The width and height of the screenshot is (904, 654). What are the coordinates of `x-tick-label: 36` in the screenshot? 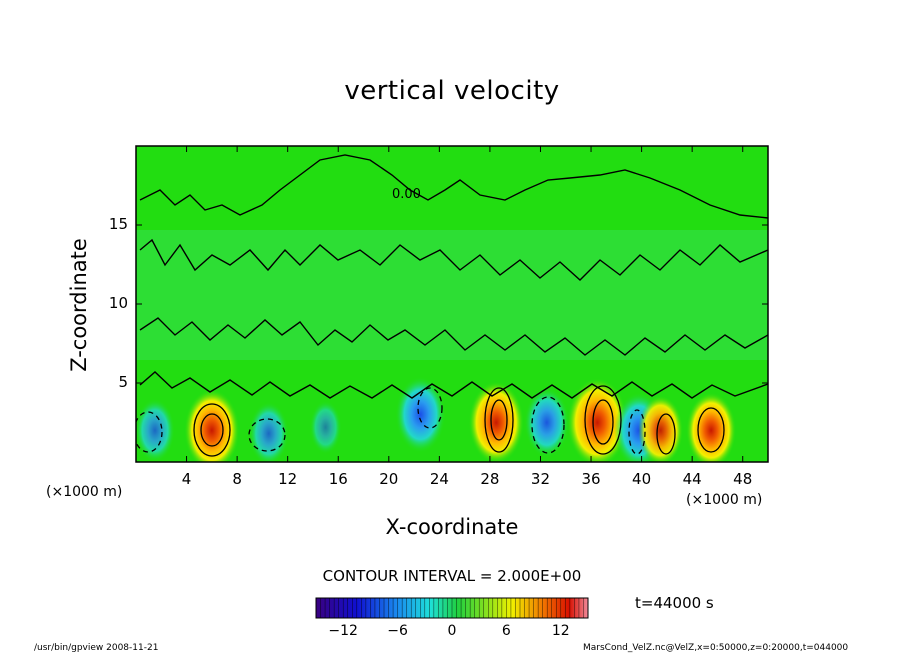 It's located at (591, 479).